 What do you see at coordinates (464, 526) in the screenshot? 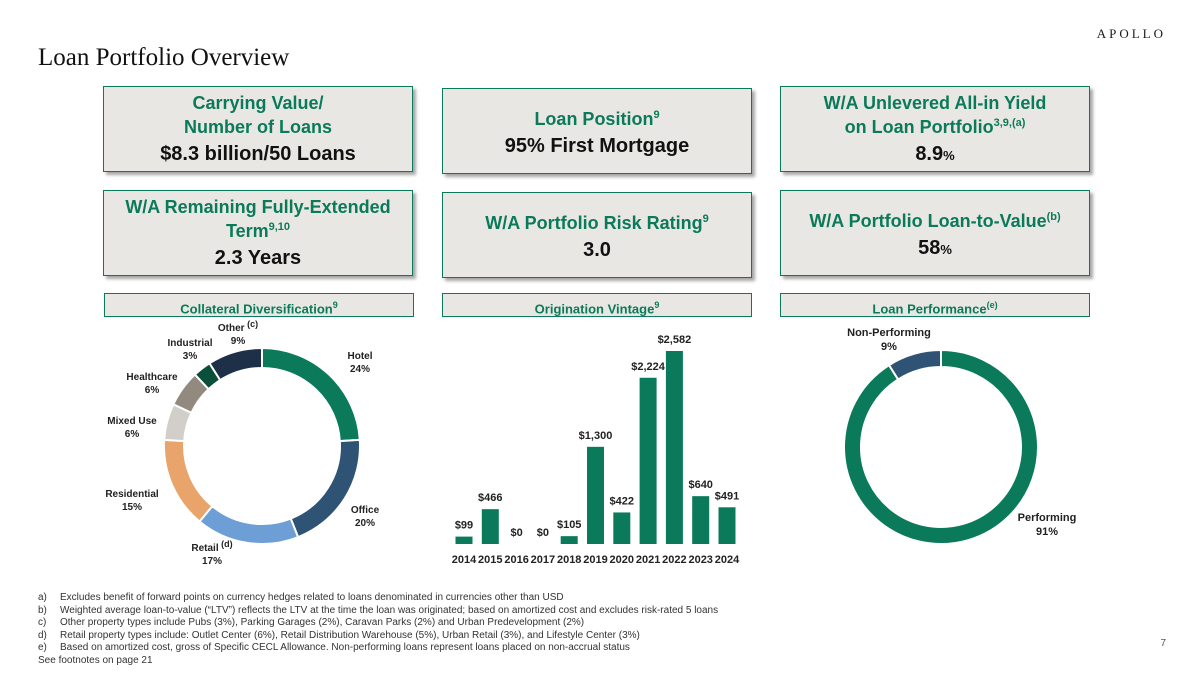
I see `bar-value-label: $99` at bounding box center [464, 526].